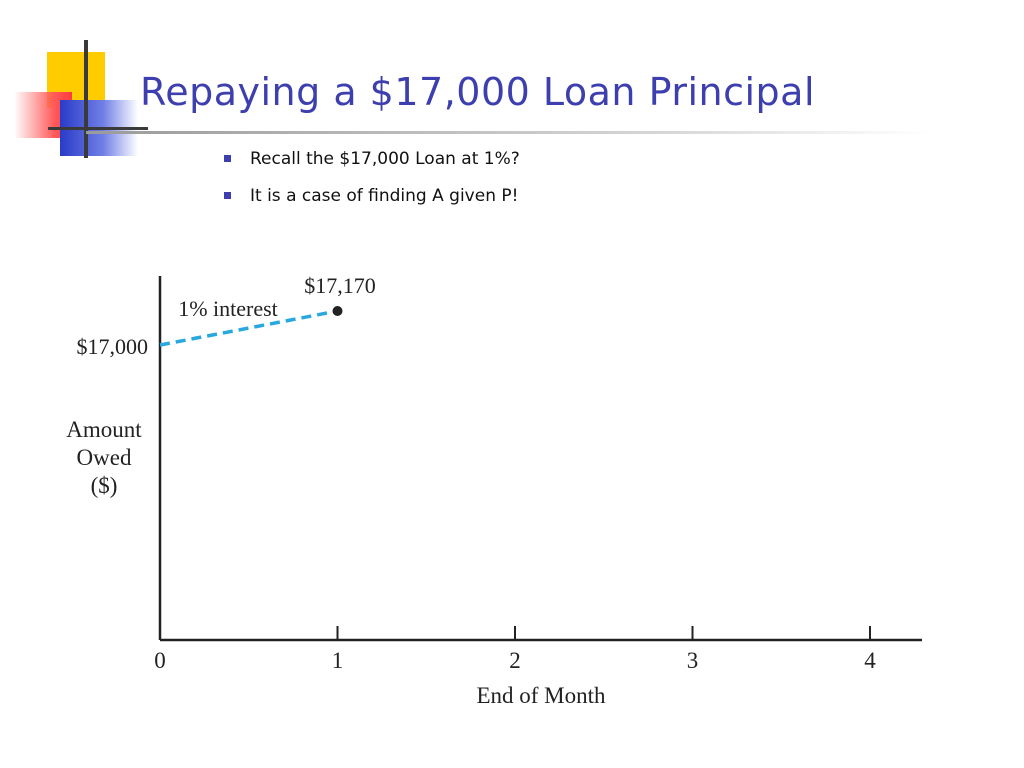 The width and height of the screenshot is (1024, 768). Describe the element at coordinates (113, 346) in the screenshot. I see `y-tick-label: $17,000` at that location.